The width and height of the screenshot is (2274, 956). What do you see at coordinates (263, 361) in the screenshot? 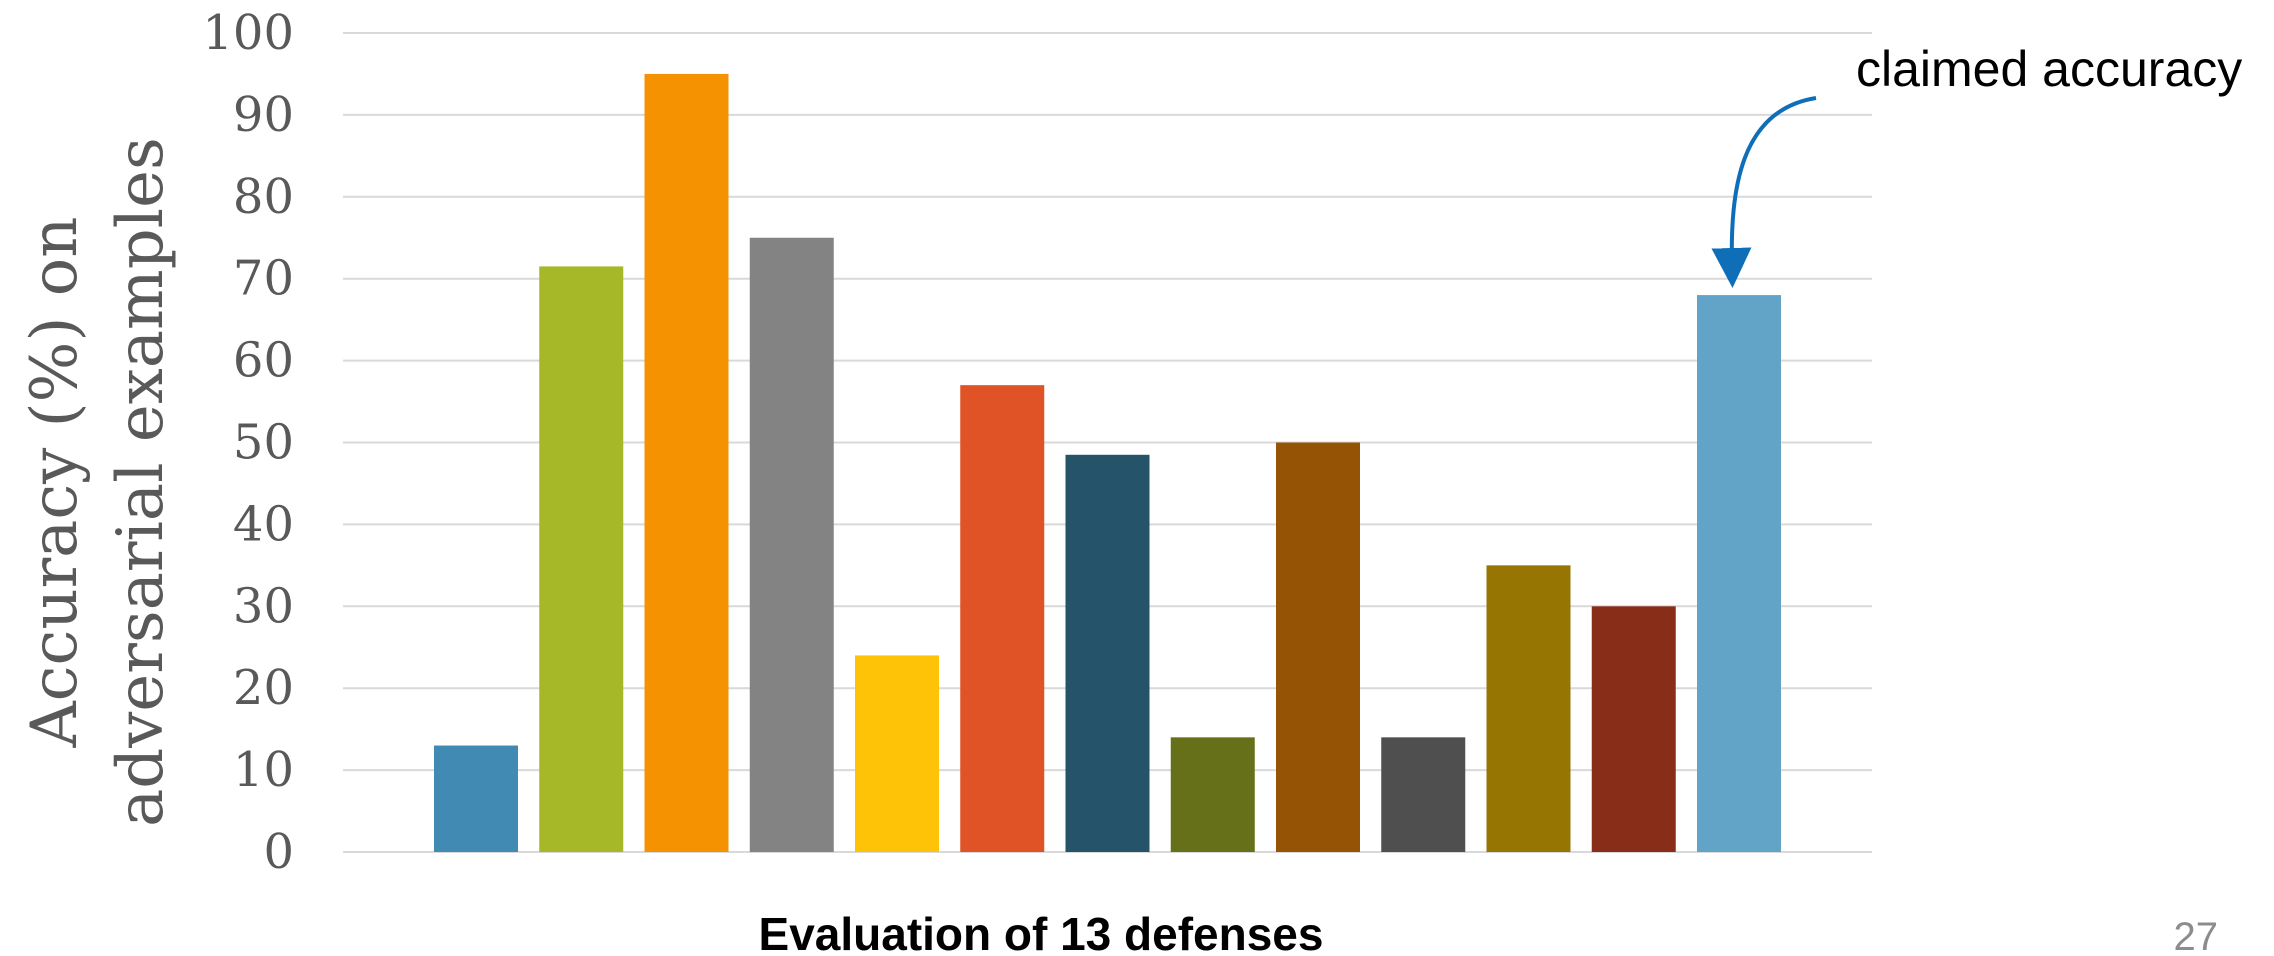
I see `y-tick-label: 60` at bounding box center [263, 361].